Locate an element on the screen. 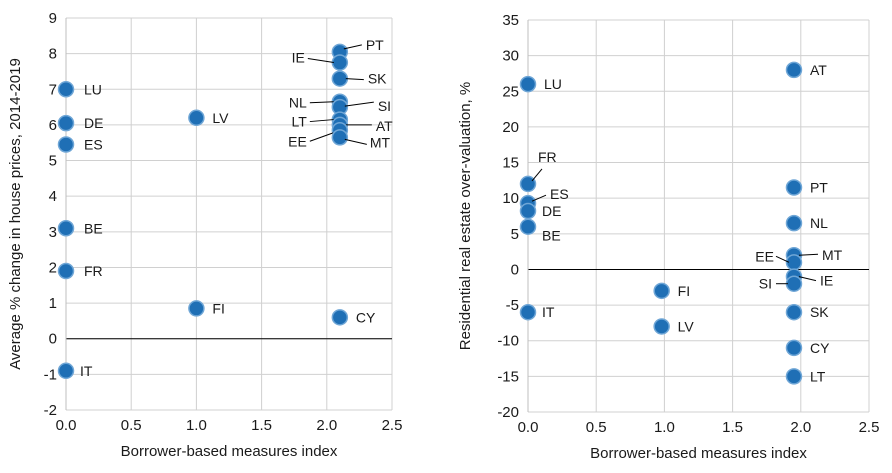 The width and height of the screenshot is (892, 473). y-tick-label: 25 is located at coordinates (510, 91).